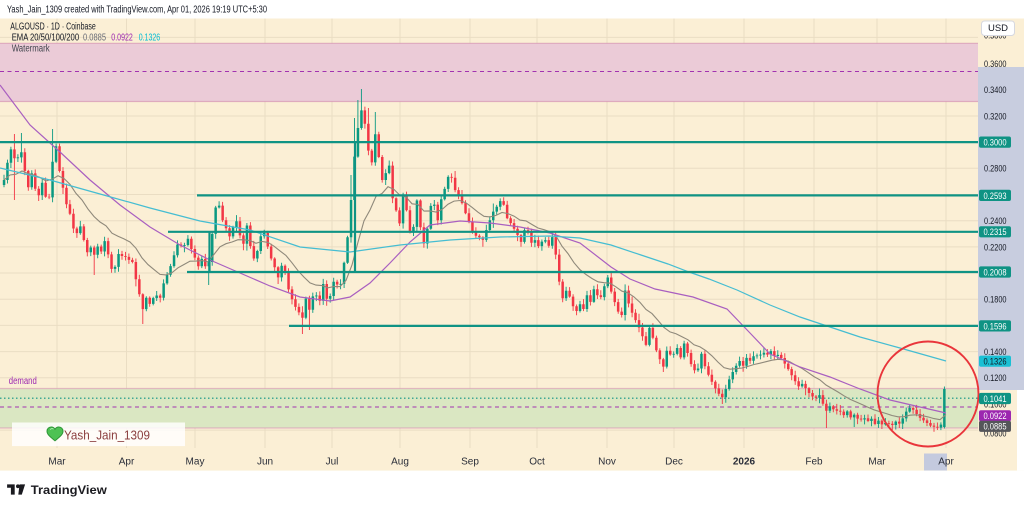  What do you see at coordinates (995, 221) in the screenshot?
I see `svg-text: 0.2400` at bounding box center [995, 221].